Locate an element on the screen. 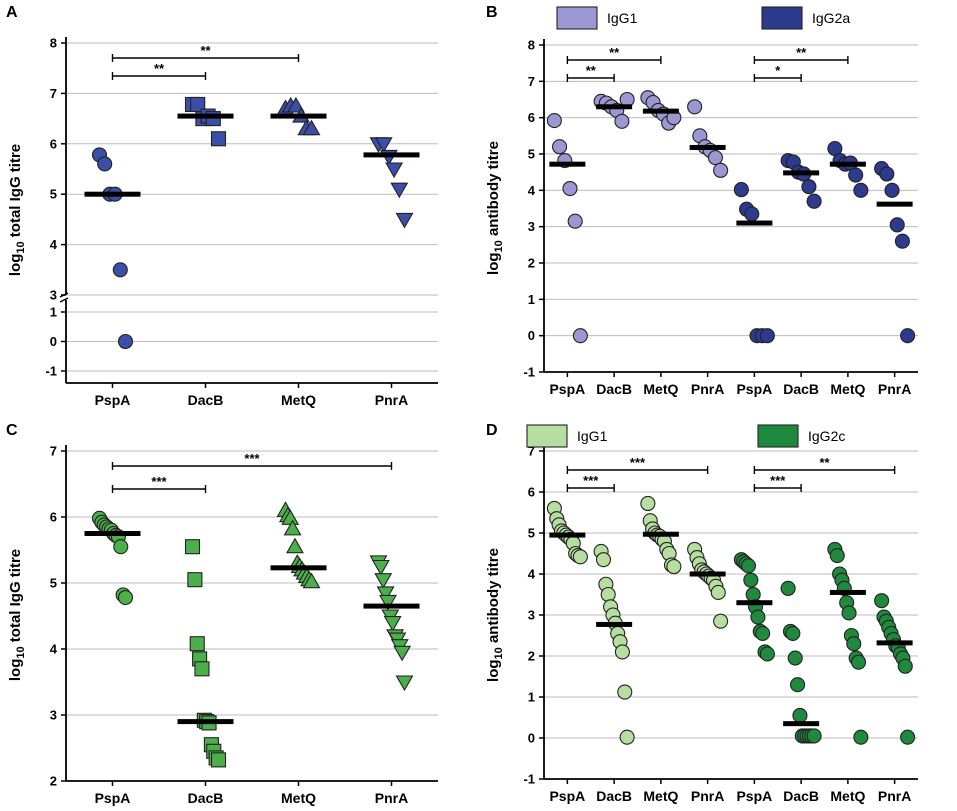 The width and height of the screenshot is (957, 811). panel-d-legend-swatch is located at coordinates (547, 436).